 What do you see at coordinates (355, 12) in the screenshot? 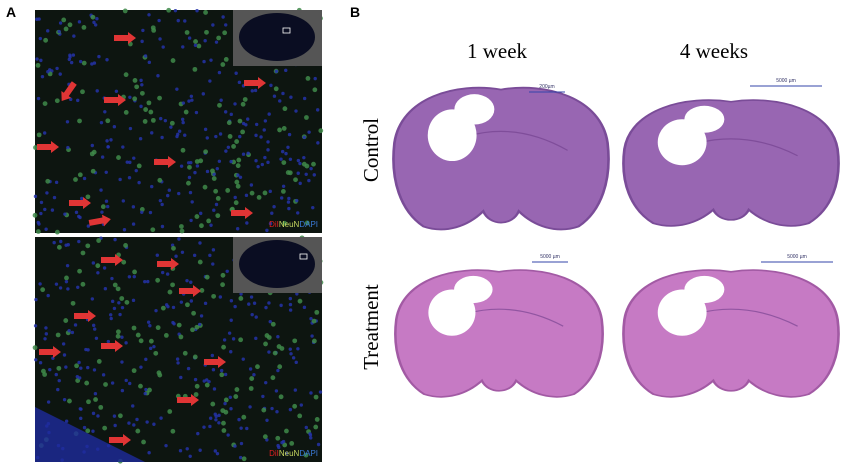
I see `panel-label: B` at bounding box center [355, 12].